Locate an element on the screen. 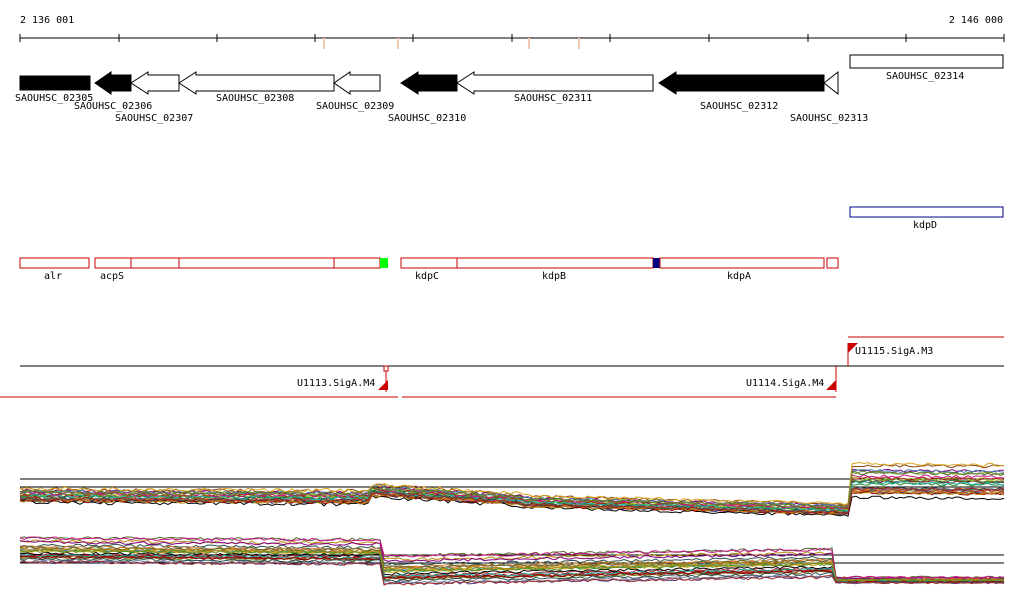 The height and width of the screenshot is (615, 1024). expression-track-lower is located at coordinates (512, 561).